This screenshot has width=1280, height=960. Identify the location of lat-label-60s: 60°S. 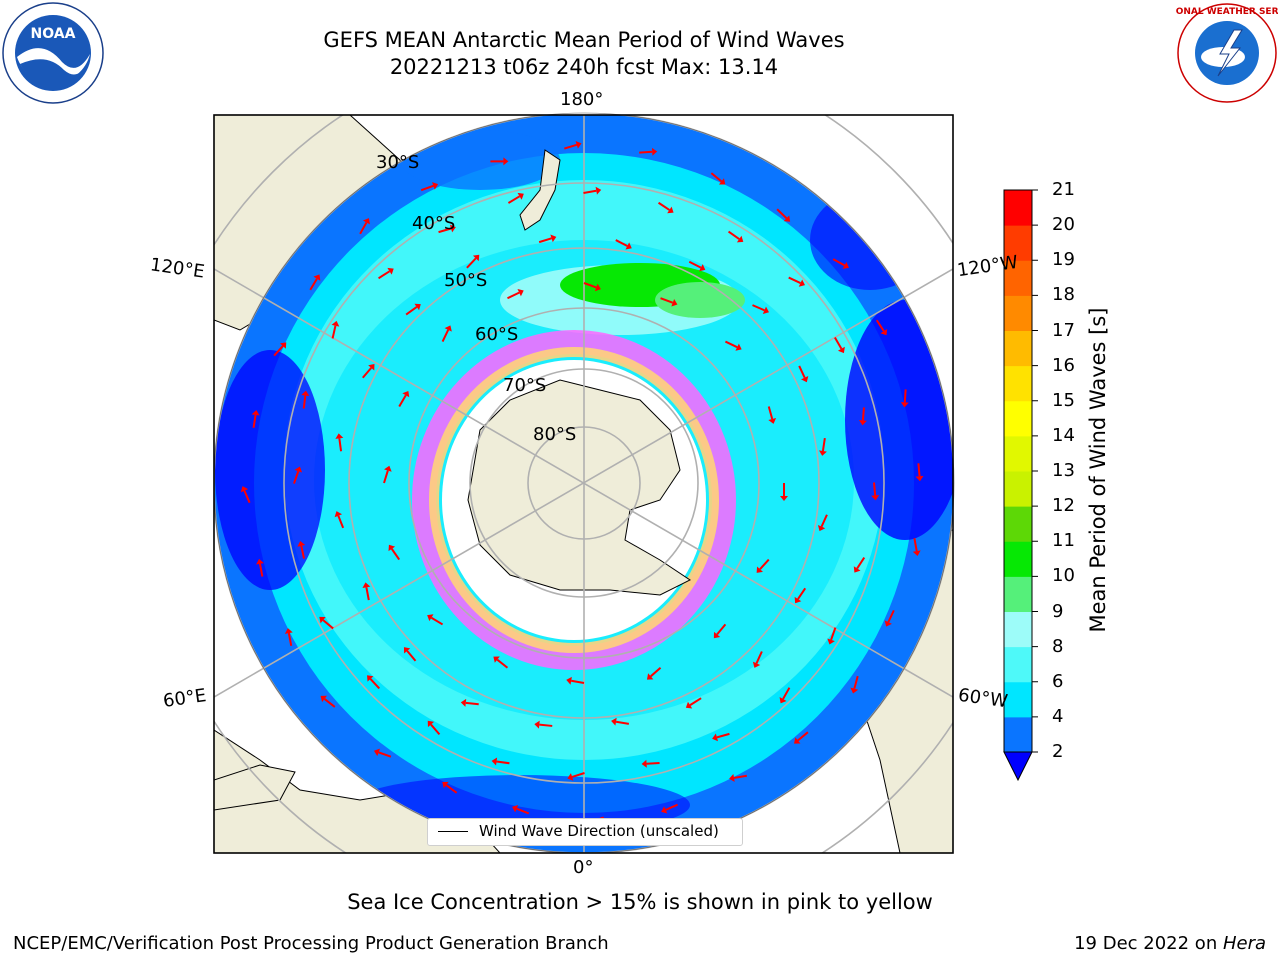
(497, 334).